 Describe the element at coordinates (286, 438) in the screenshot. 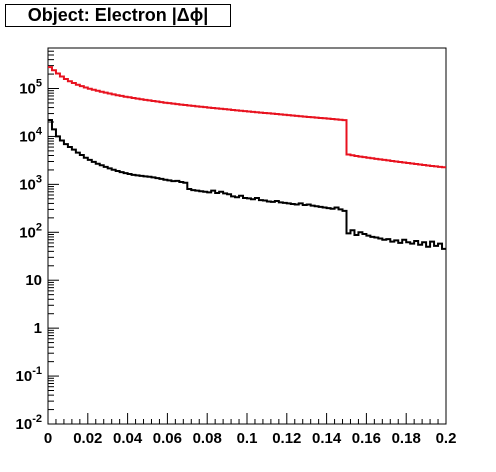

I see `x-tick-label: 0.12` at that location.